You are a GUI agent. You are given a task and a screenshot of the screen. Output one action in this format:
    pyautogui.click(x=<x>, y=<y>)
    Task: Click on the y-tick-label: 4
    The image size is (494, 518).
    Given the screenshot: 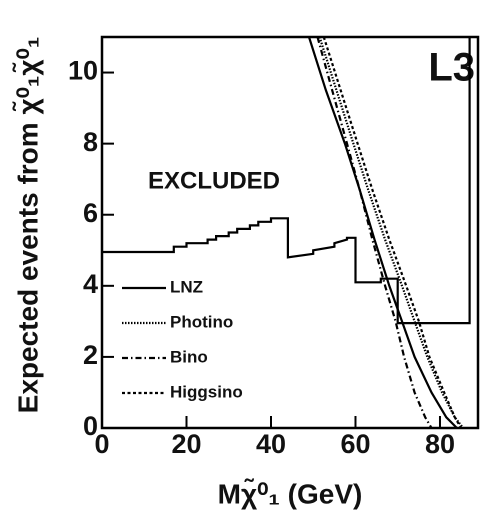 What is the action you would take?
    pyautogui.click(x=90, y=284)
    